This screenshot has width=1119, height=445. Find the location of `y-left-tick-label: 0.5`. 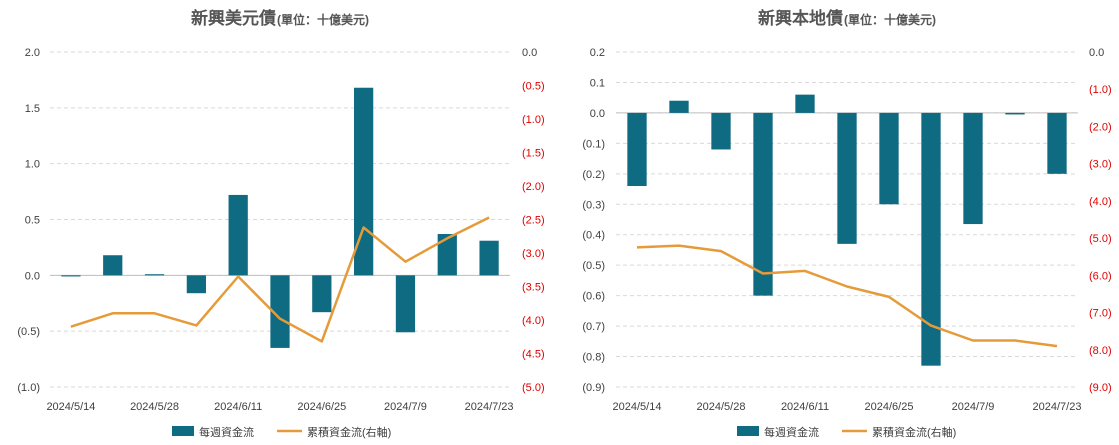

y-left-tick-label: 0.5 is located at coordinates (32, 221).